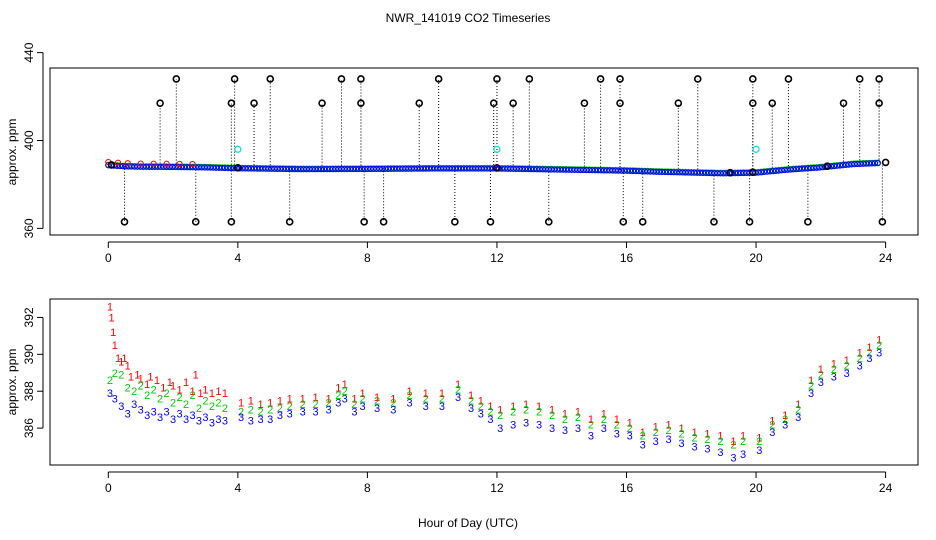  I want to click on bottom-x-tick-label: 0, so click(108, 488).